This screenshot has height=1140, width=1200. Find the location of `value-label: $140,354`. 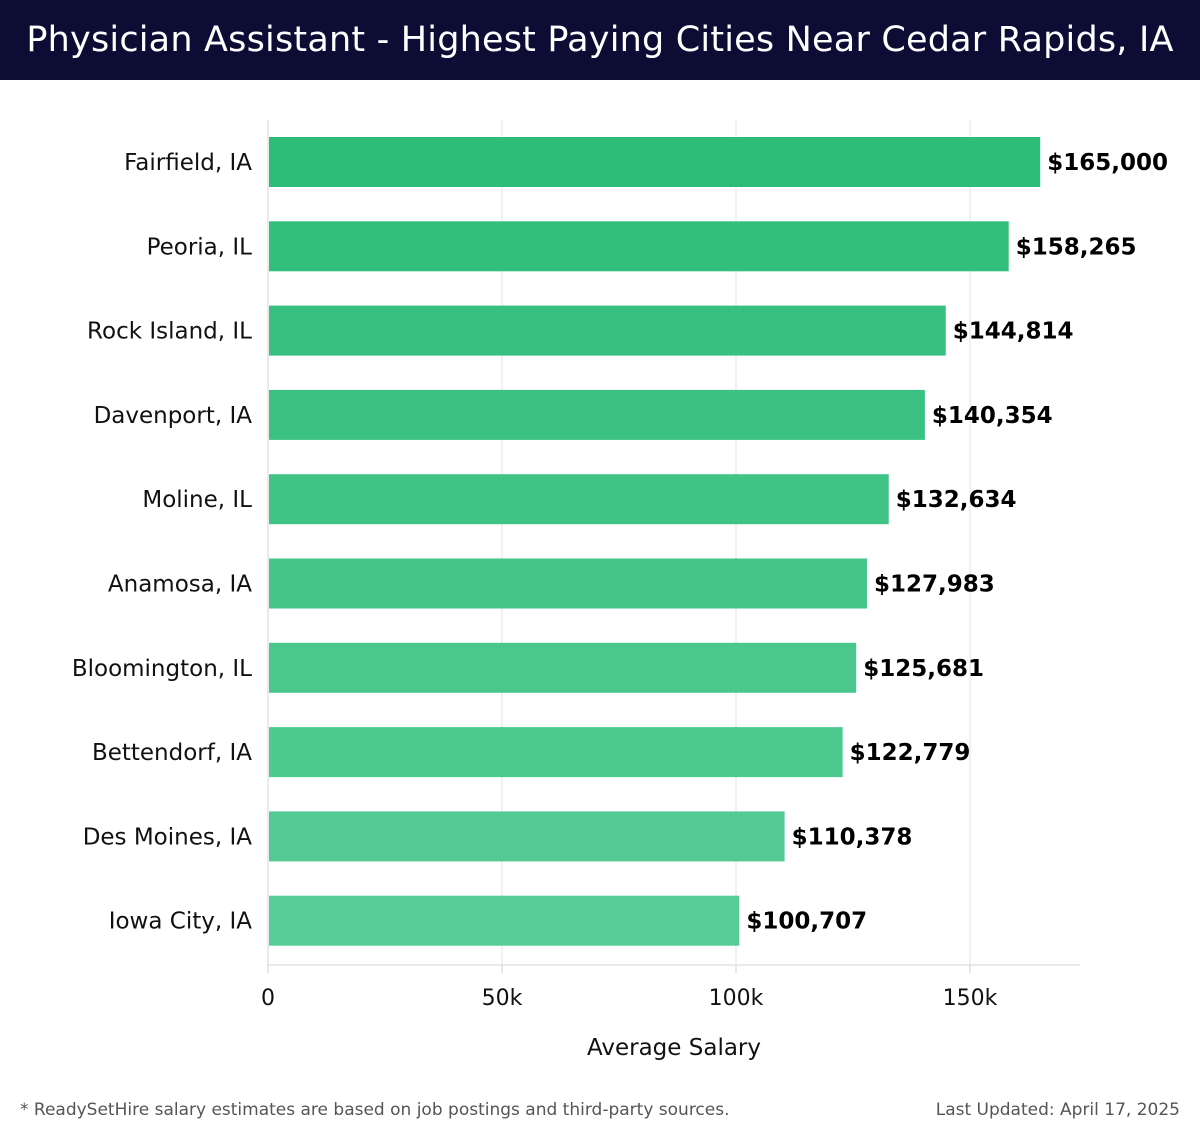

value-label: $140,354 is located at coordinates (992, 416).